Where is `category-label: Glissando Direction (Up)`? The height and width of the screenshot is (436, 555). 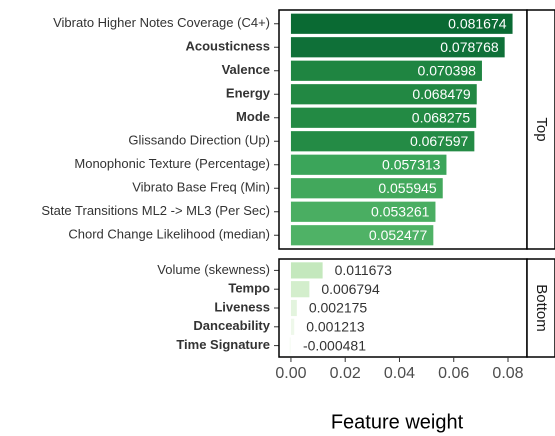
category-label: Glissando Direction (Up) is located at coordinates (199, 140).